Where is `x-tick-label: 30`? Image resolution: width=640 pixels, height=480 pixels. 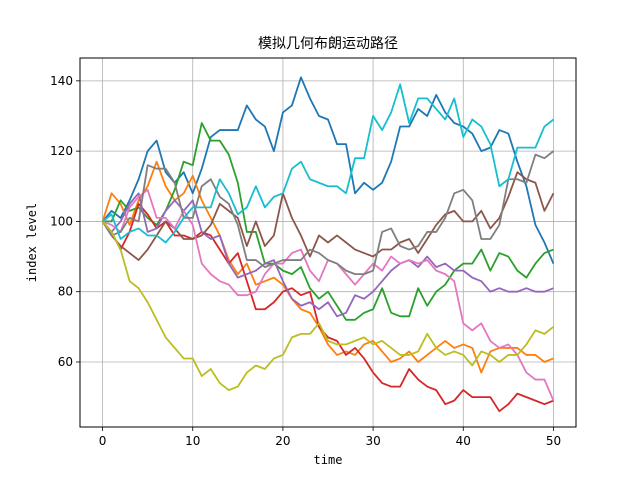
x-tick-label: 30 is located at coordinates (372, 441).